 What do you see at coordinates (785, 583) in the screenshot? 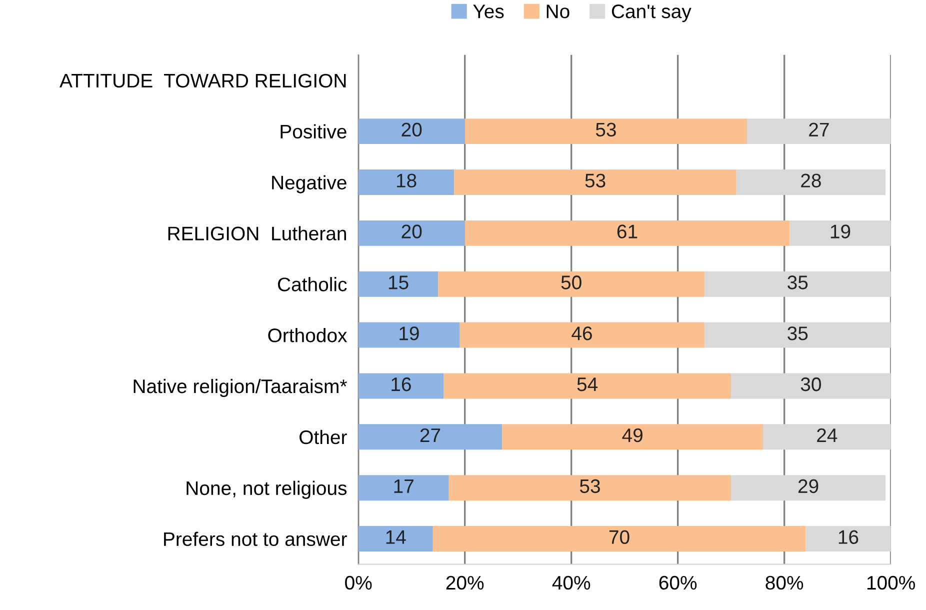
I see `x-tick-label: 80%` at bounding box center [785, 583].